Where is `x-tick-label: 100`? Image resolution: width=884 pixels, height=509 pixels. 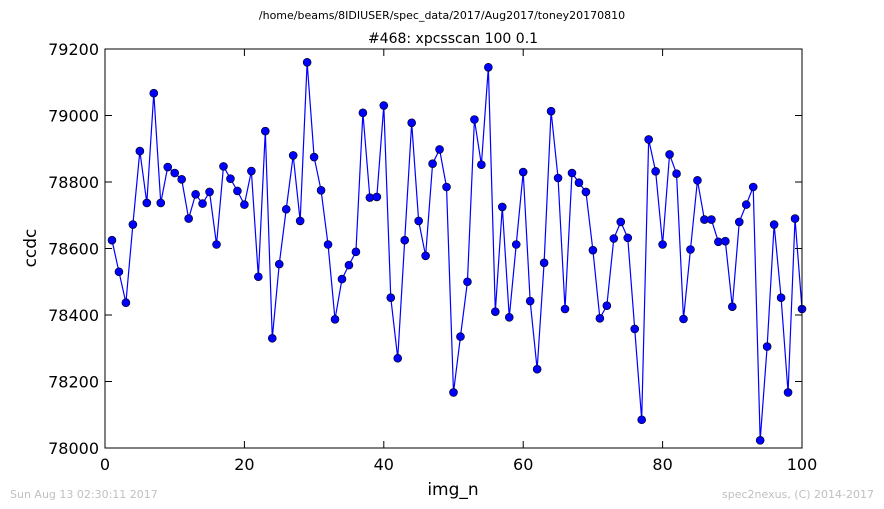 x-tick-label: 100 is located at coordinates (802, 464).